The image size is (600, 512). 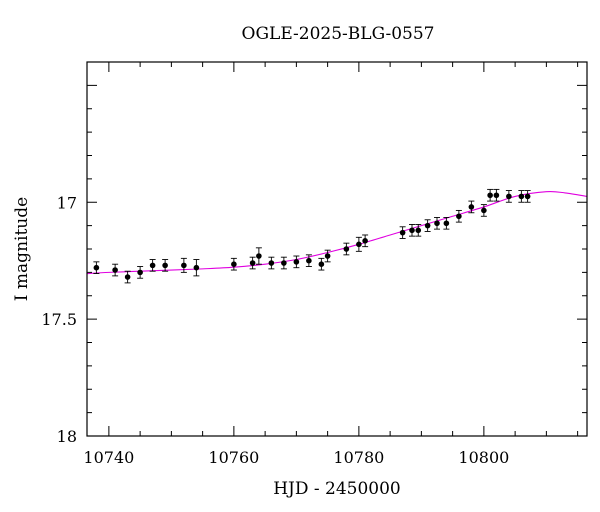 I want to click on chart-title: OGLE-2025-BLG-0557, so click(x=338, y=34).